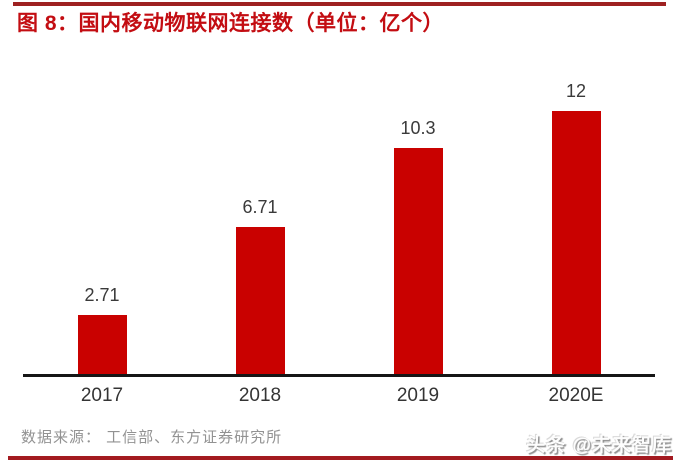 The width and height of the screenshot is (679, 464). I want to click on chart-title: 图 8：国内移动物联网连接数（单位：亿个）, so click(231, 23).